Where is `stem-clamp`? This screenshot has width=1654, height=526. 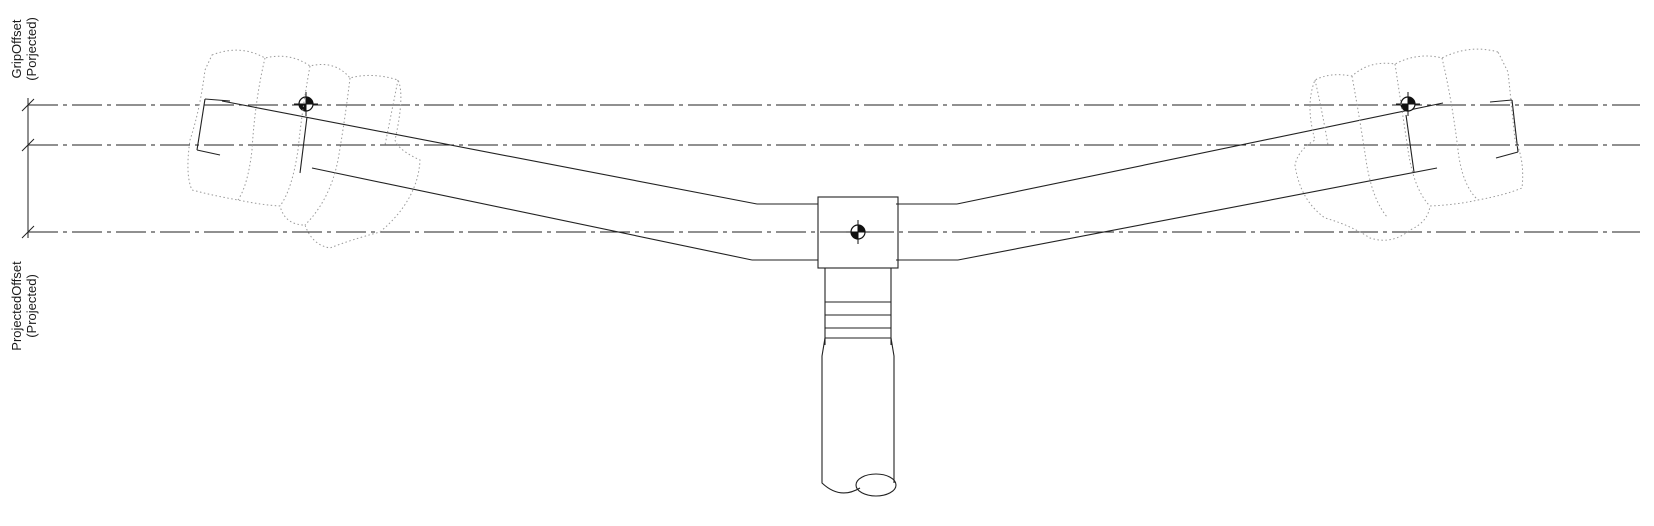
stem-clamp is located at coordinates (858, 232).